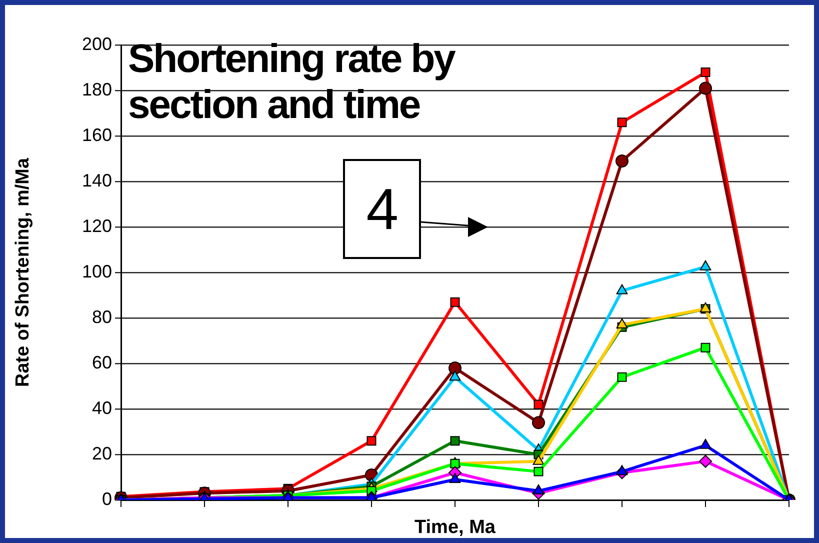 This screenshot has height=543, width=819. I want to click on y-tick-label: 100, so click(97, 271).